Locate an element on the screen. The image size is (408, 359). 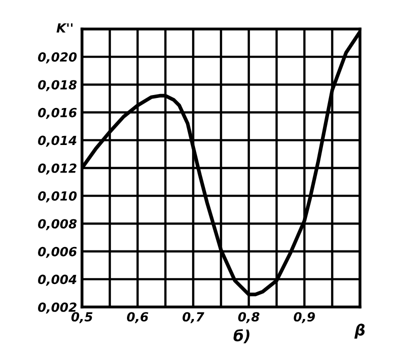
x-tick-label: 0,7 is located at coordinates (193, 318).